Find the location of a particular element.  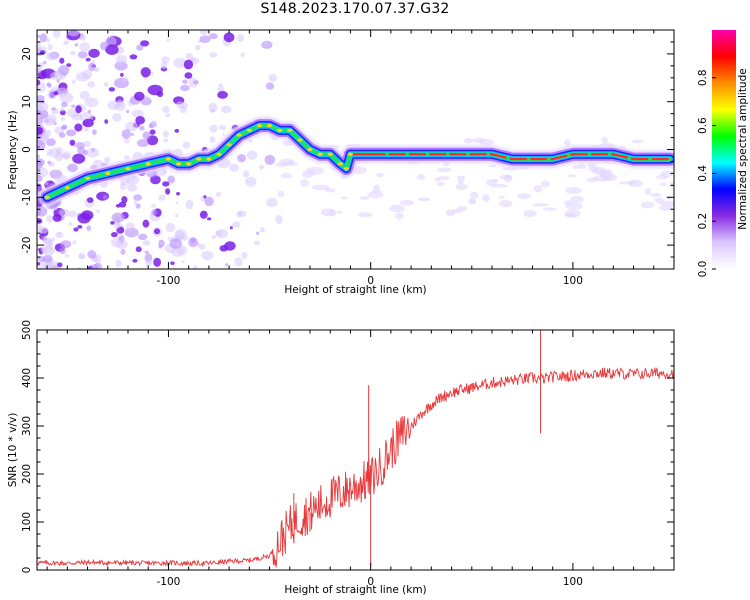

snr-y-tick-label: 500 is located at coordinates (27, 330).